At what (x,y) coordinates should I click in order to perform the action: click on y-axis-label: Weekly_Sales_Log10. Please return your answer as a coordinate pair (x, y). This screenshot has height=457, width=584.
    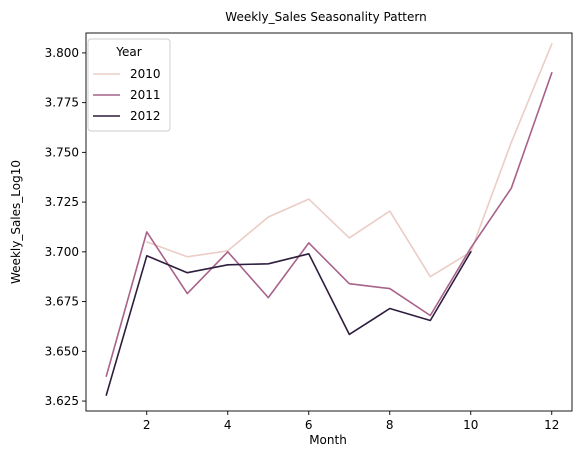
    Looking at the image, I should click on (16, 222).